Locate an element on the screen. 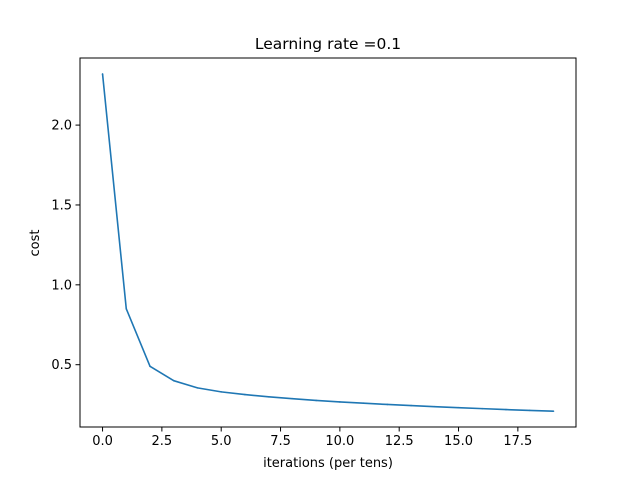 Image resolution: width=640 pixels, height=480 pixels. x-tick-label: 5.0 is located at coordinates (221, 441).